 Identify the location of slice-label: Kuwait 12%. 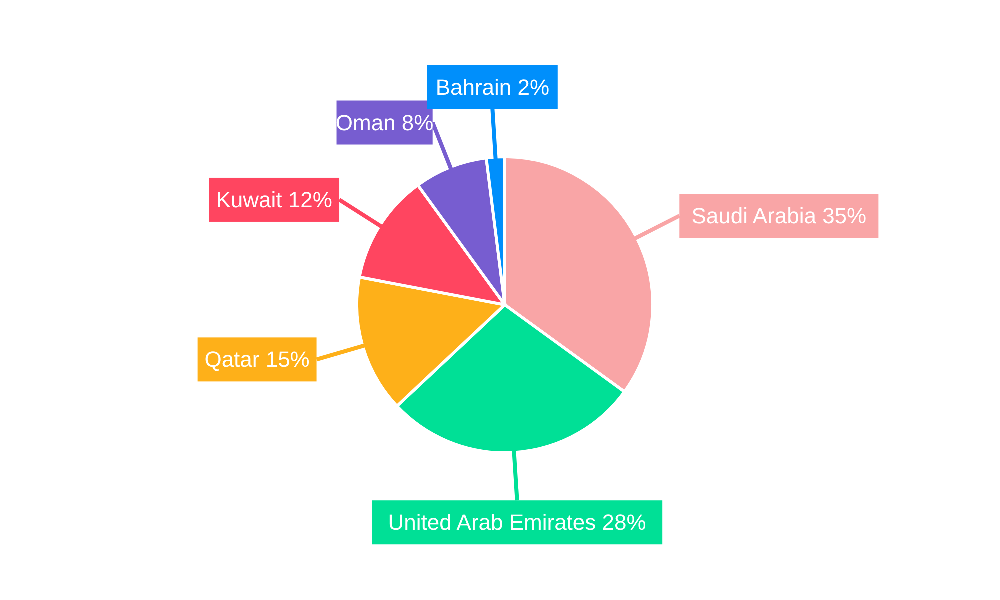
(274, 199).